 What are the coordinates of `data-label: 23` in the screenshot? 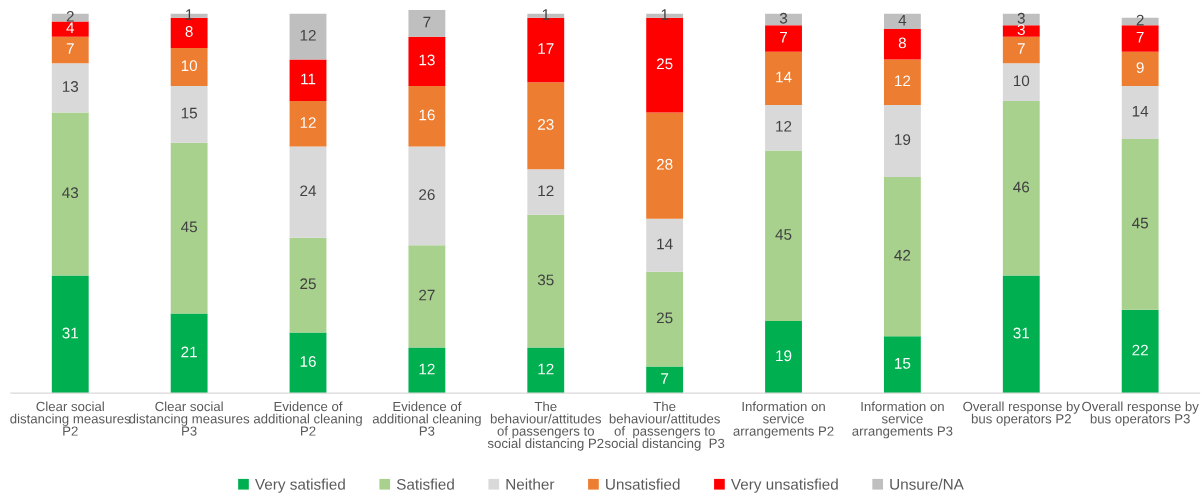 It's located at (546, 124).